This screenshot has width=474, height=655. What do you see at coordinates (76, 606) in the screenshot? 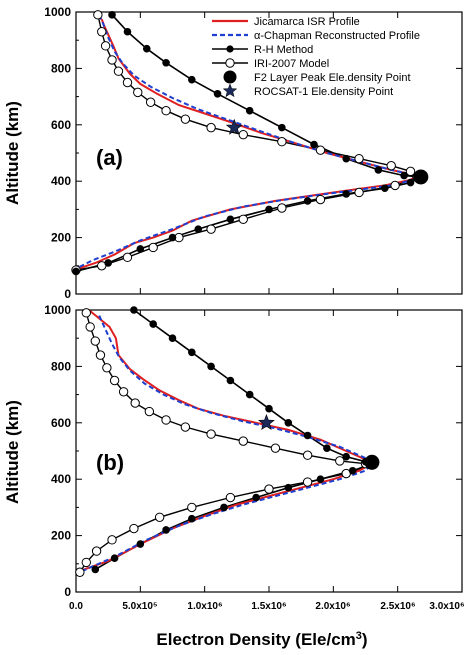
I see `x-tick-label: 0.0` at bounding box center [76, 606].